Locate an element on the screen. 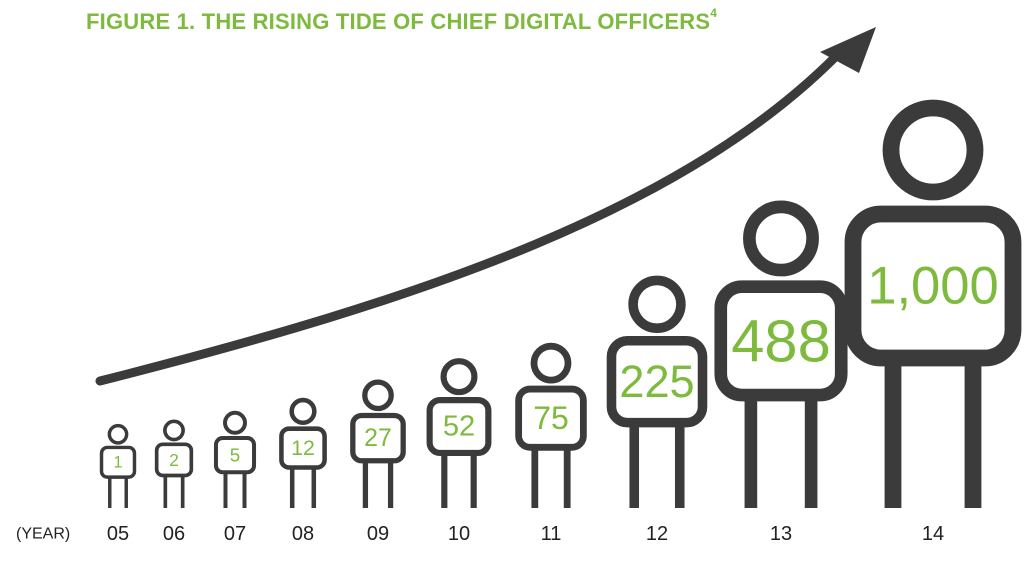  data-label: 52 is located at coordinates (459, 427).